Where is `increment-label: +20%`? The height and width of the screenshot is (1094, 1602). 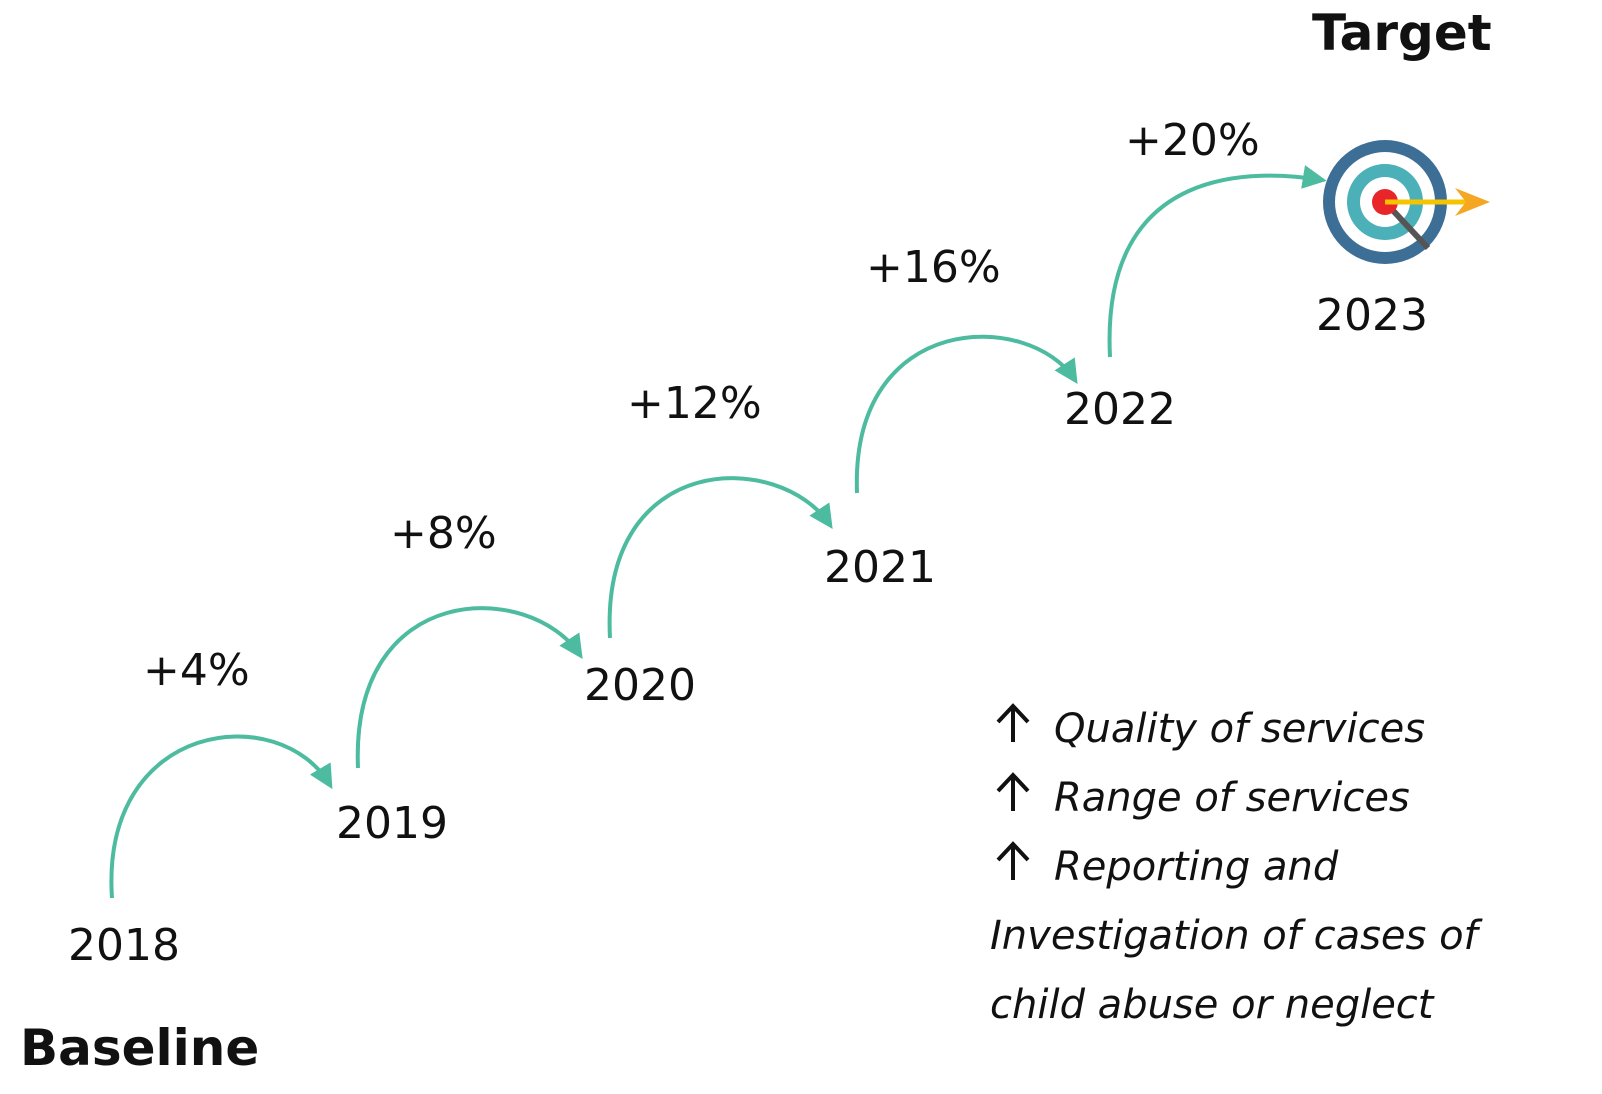 increment-label: +20% is located at coordinates (1192, 140).